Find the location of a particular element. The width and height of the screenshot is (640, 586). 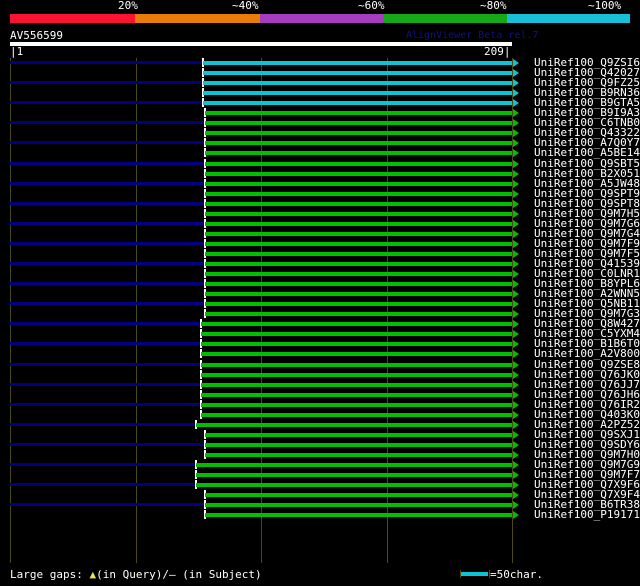

hit-label: UniRef100_Q9M7G9 is located at coordinates (587, 464).